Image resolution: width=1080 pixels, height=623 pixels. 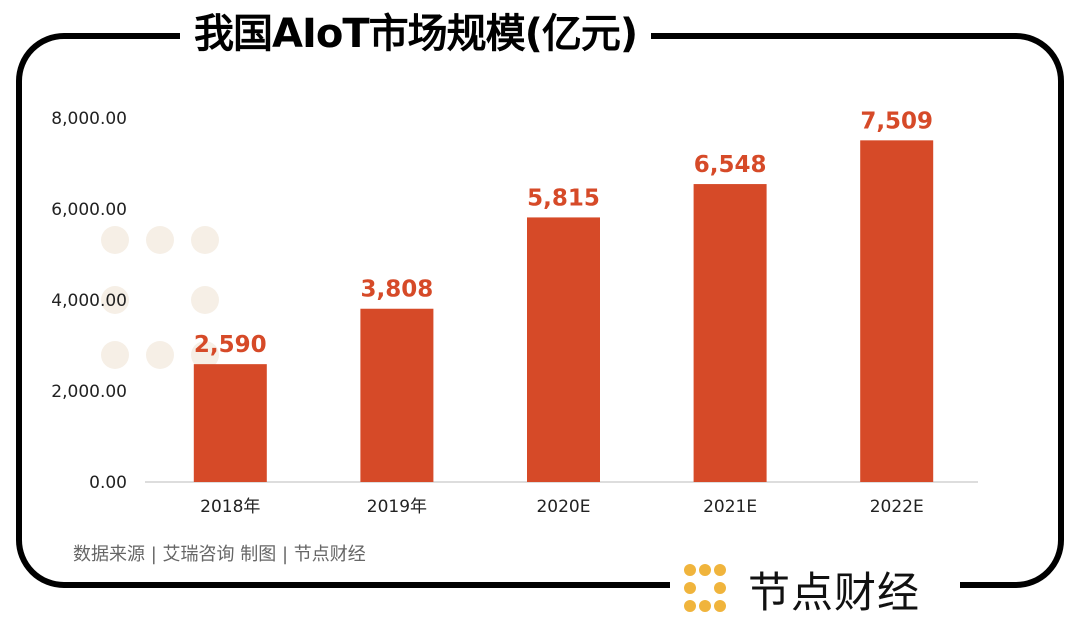 What do you see at coordinates (89, 119) in the screenshot?
I see `y-tick-label: 8,000.00` at bounding box center [89, 119].